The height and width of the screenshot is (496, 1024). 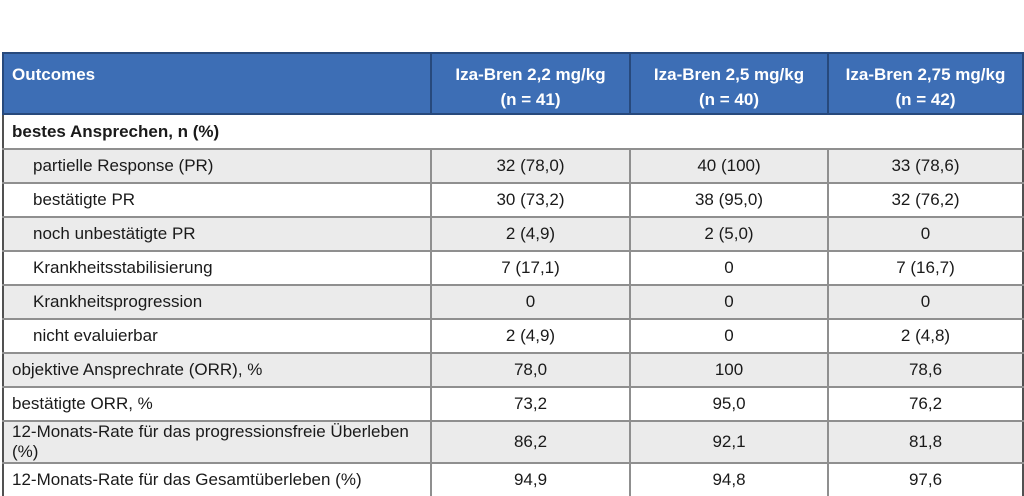 What do you see at coordinates (729, 234) in the screenshot?
I see `cell-value: 2 (5,0)` at bounding box center [729, 234].